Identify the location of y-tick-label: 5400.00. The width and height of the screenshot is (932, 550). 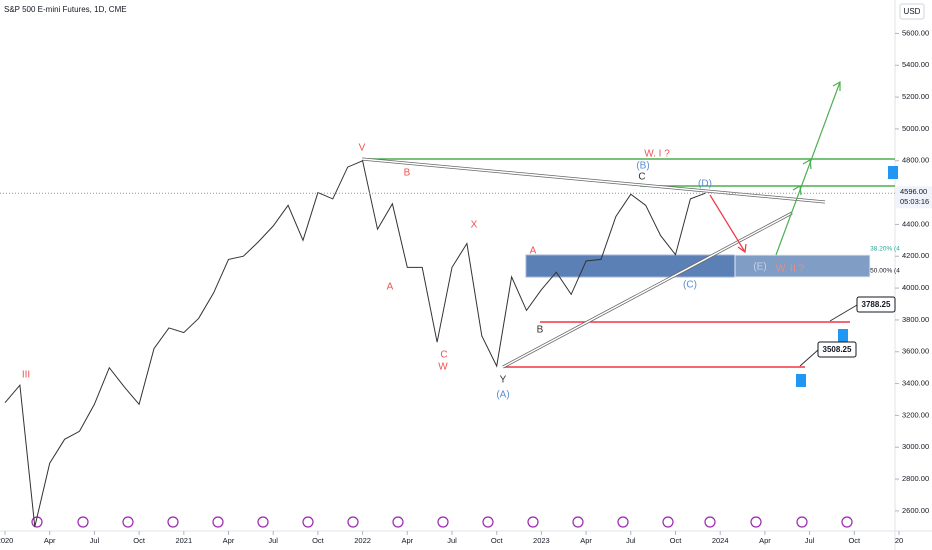
(915, 64).